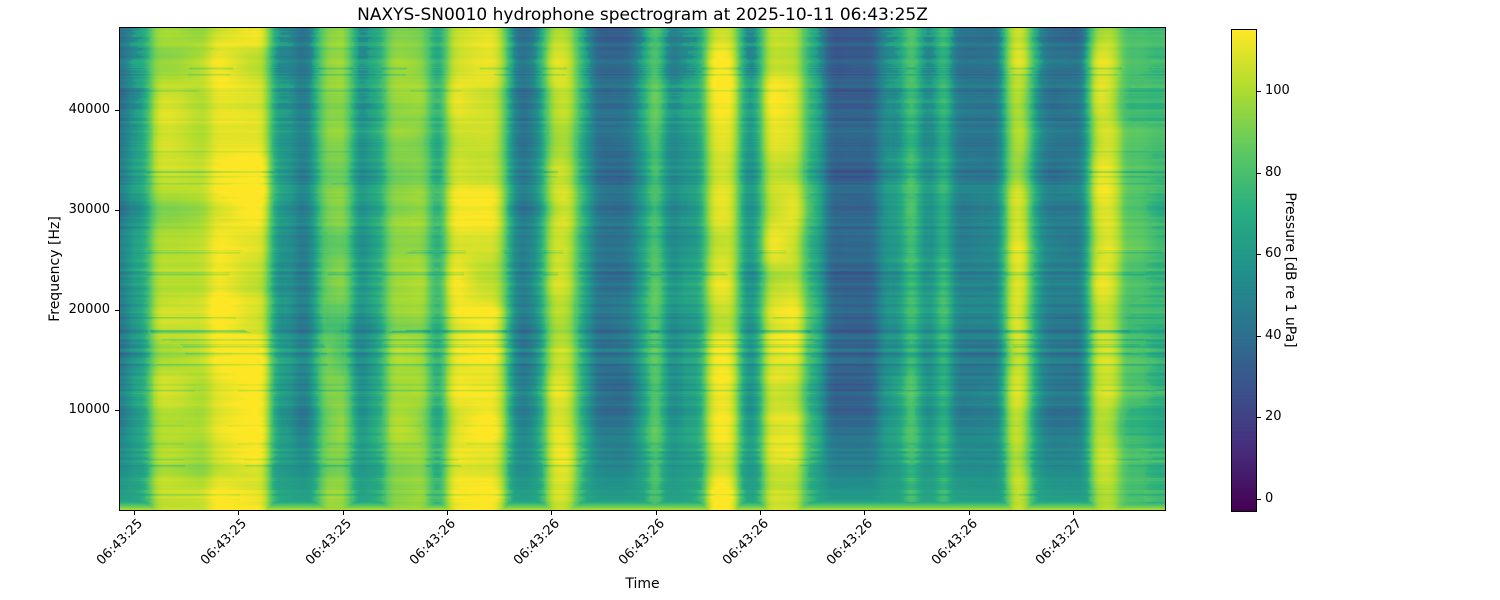 This screenshot has height=600, width=1500. What do you see at coordinates (89, 309) in the screenshot?
I see `y-tick-label: 20000` at bounding box center [89, 309].